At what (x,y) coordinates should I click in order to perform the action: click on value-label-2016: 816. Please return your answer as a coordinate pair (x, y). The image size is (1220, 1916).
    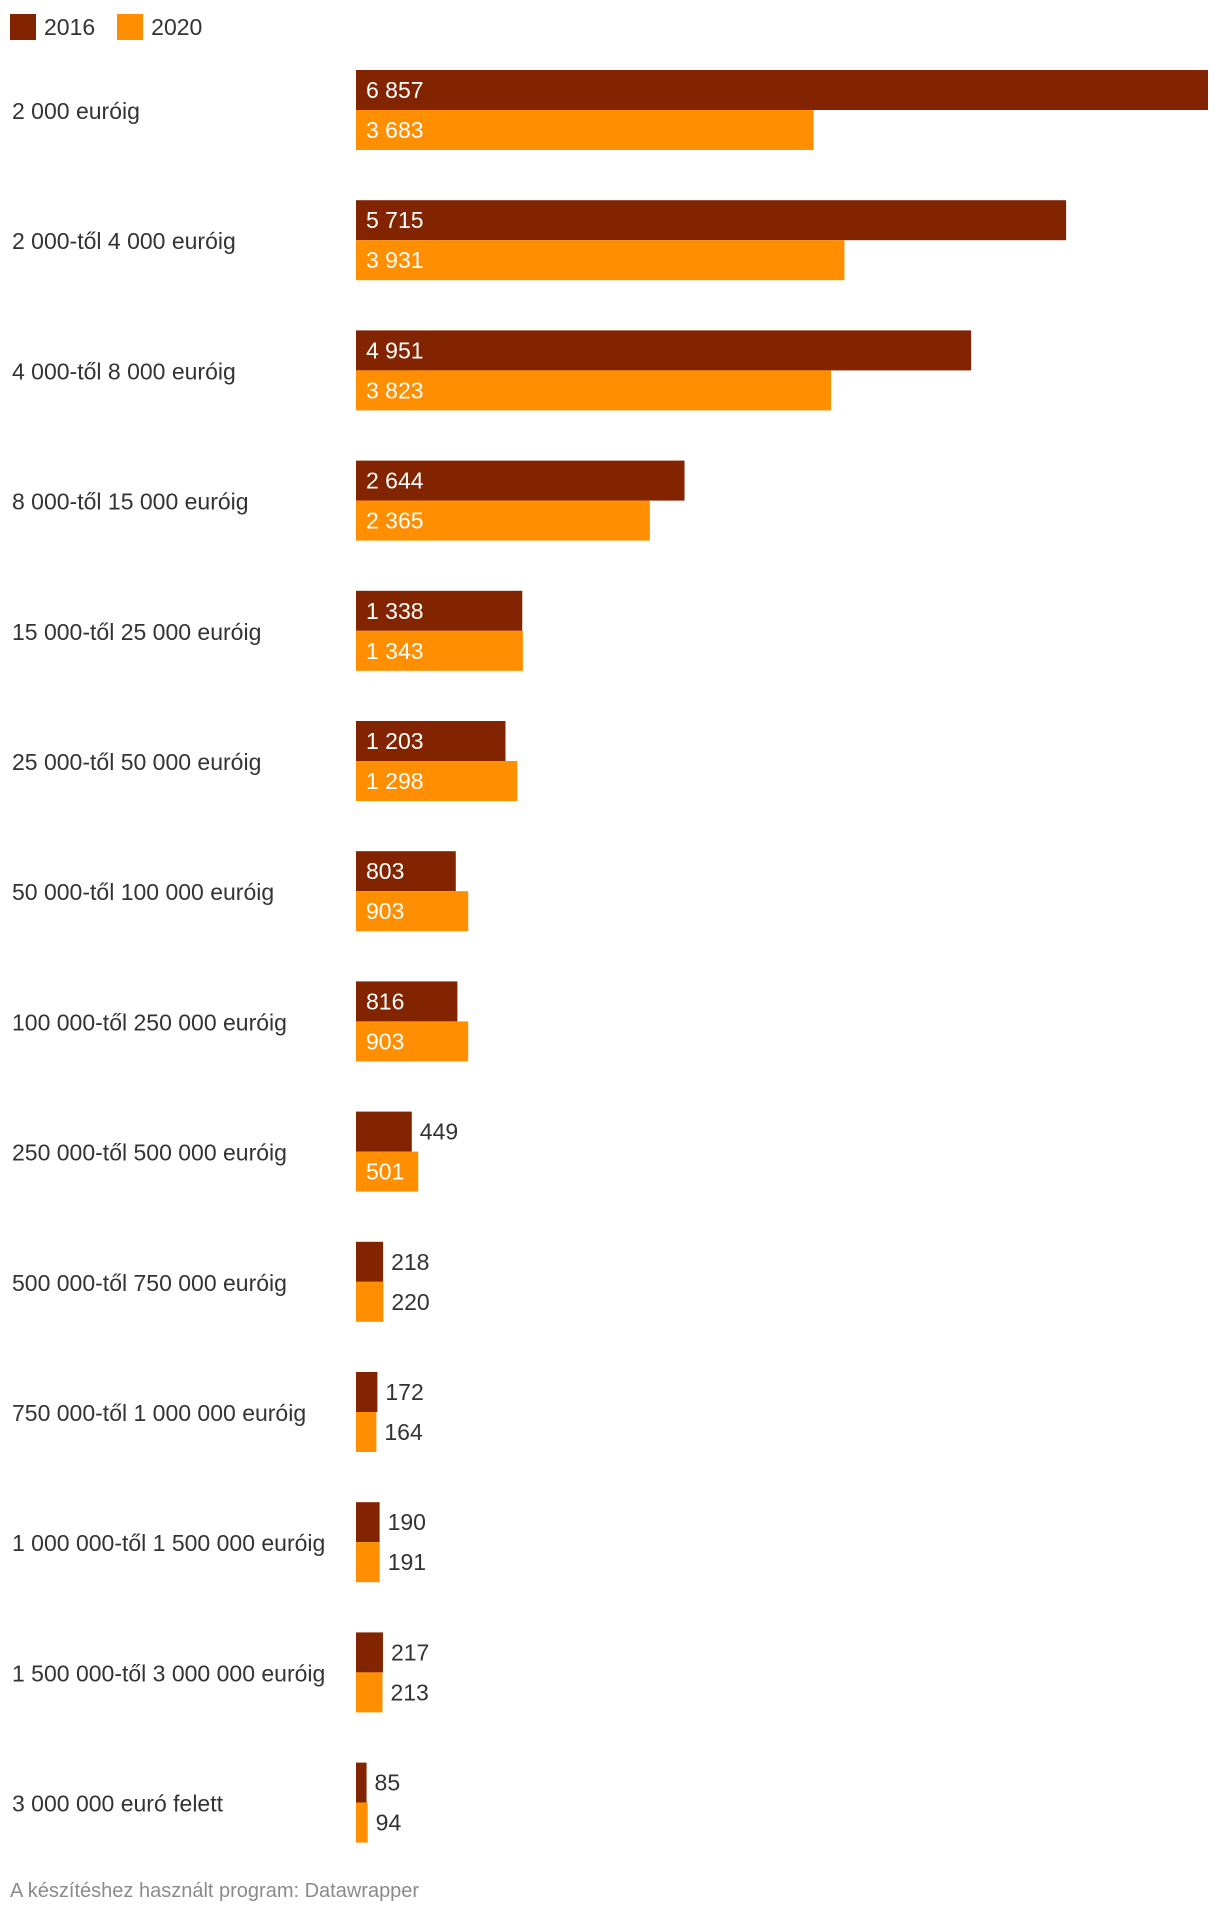
    Looking at the image, I should click on (385, 1001).